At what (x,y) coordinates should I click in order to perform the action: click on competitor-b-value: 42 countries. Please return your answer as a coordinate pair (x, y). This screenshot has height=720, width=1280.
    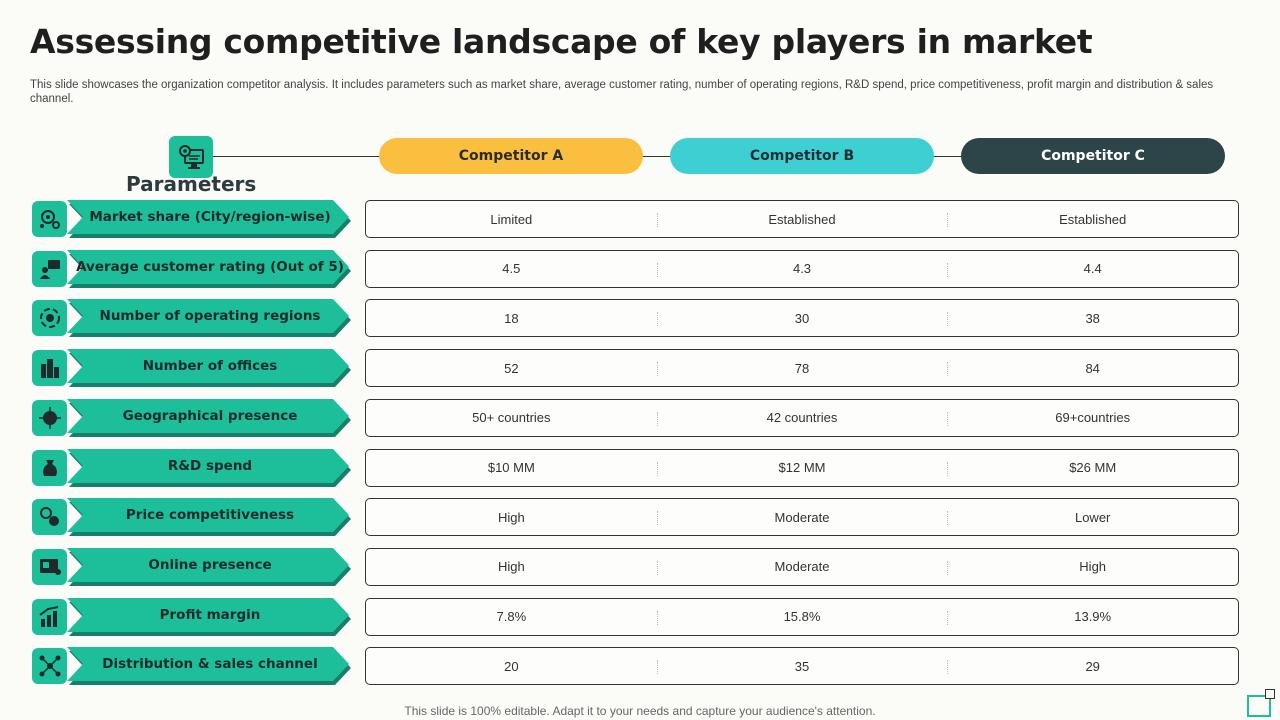
    Looking at the image, I should click on (802, 418).